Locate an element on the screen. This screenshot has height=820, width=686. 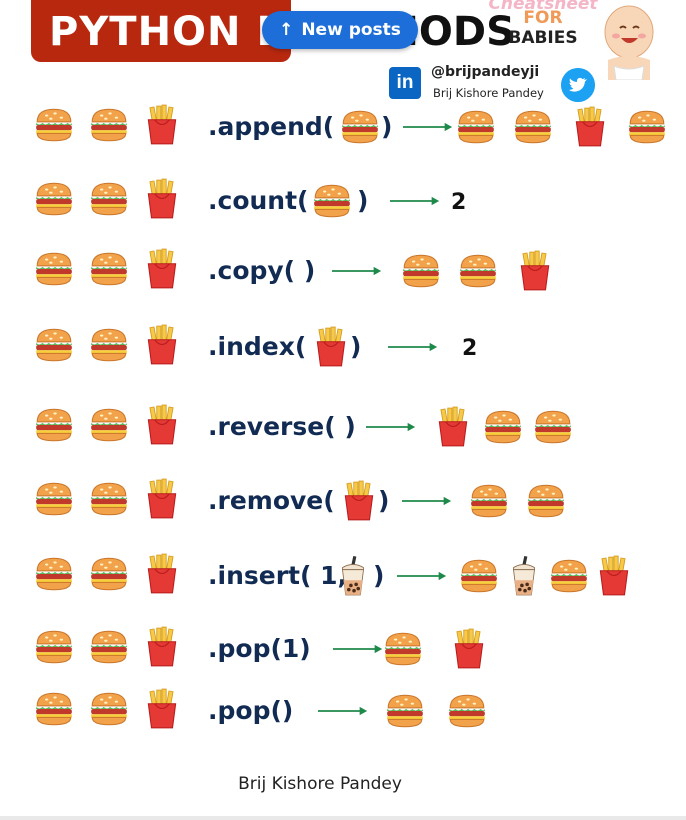
twitter-icon is located at coordinates (578, 85).